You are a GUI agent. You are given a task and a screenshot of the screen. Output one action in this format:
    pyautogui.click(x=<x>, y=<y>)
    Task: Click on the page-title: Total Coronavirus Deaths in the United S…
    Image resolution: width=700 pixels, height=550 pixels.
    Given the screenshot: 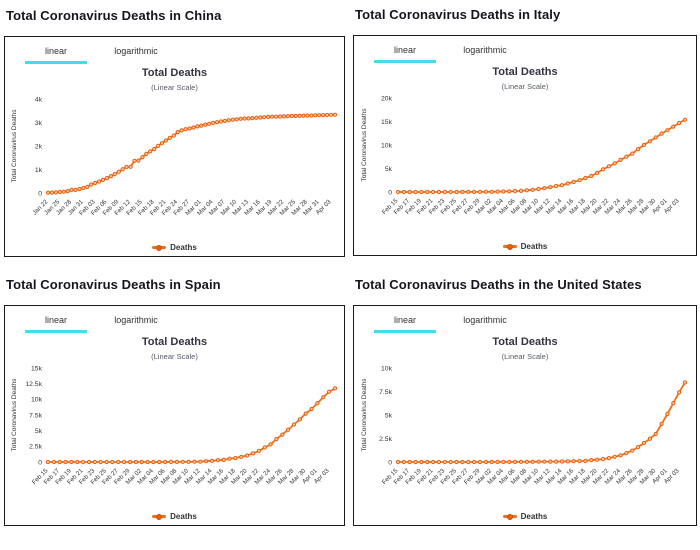 What is the action you would take?
    pyautogui.click(x=498, y=284)
    